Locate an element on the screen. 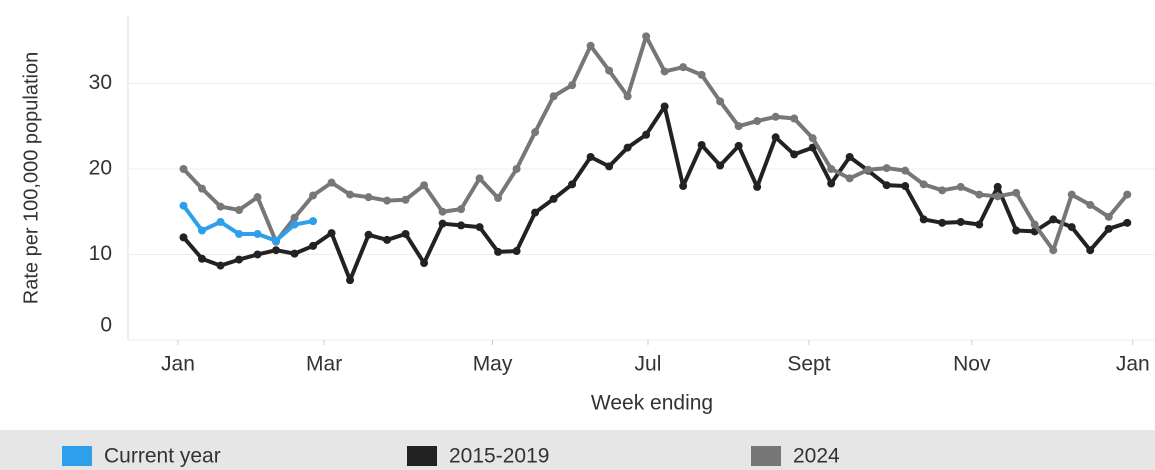 Image resolution: width=1155 pixels, height=470 pixels. legend-label: 2024 is located at coordinates (816, 456).